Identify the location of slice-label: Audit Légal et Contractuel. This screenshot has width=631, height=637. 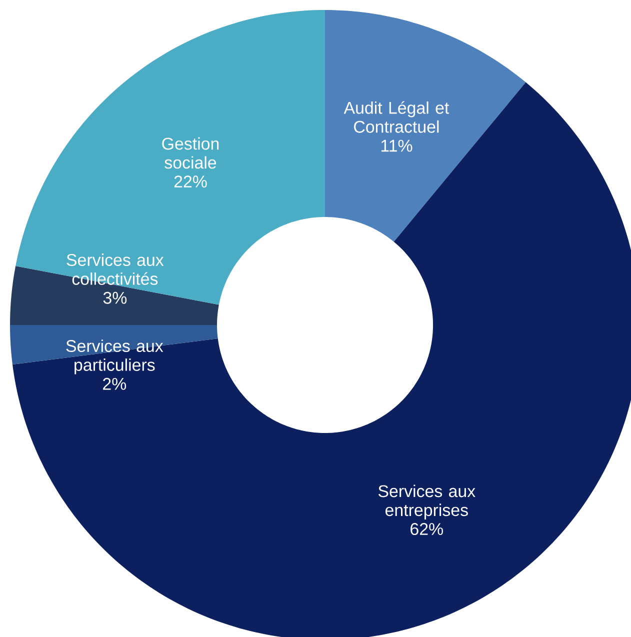
(397, 117).